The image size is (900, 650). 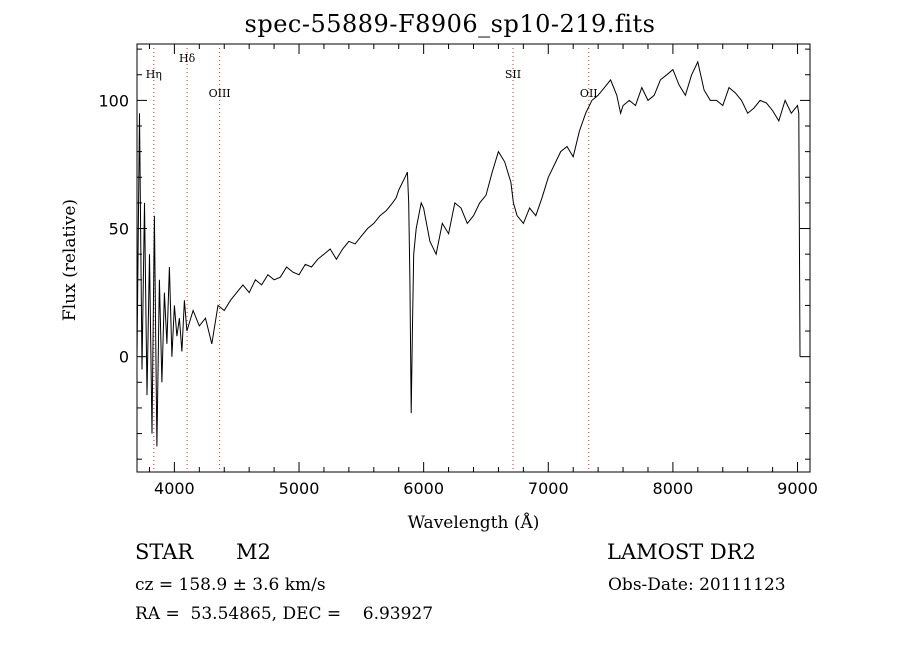 I want to click on y-axis-label: Flux (relative), so click(x=70, y=260).